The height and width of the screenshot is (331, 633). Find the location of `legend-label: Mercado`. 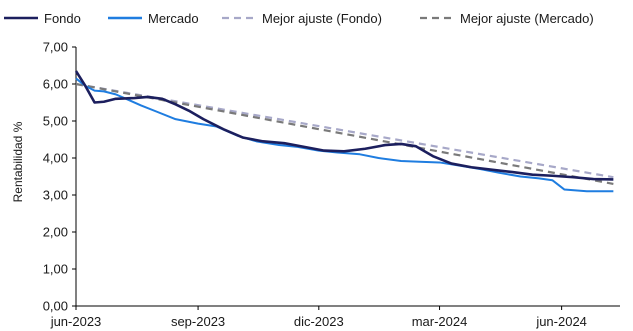

legend-label: Mercado is located at coordinates (173, 18).